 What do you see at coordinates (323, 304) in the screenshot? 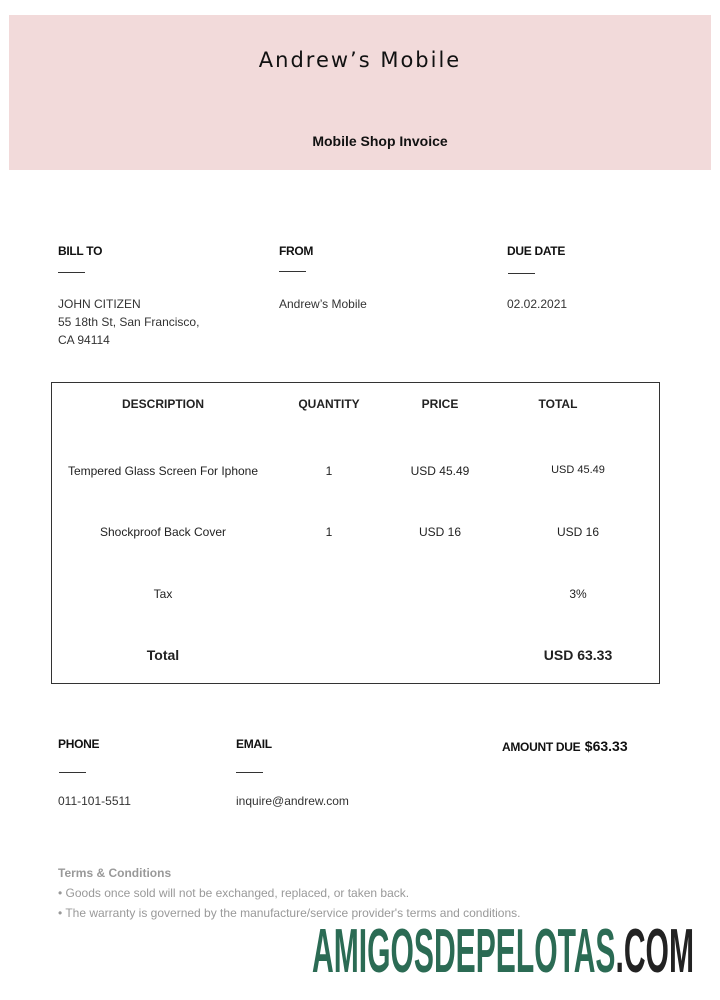
I see `from-value: Andrew’s Mobile` at bounding box center [323, 304].